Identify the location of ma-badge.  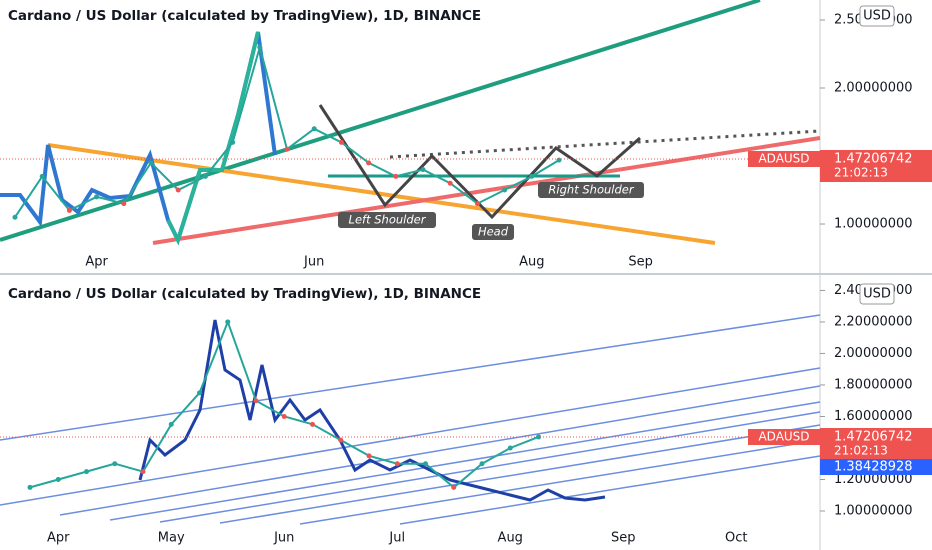
(876, 467).